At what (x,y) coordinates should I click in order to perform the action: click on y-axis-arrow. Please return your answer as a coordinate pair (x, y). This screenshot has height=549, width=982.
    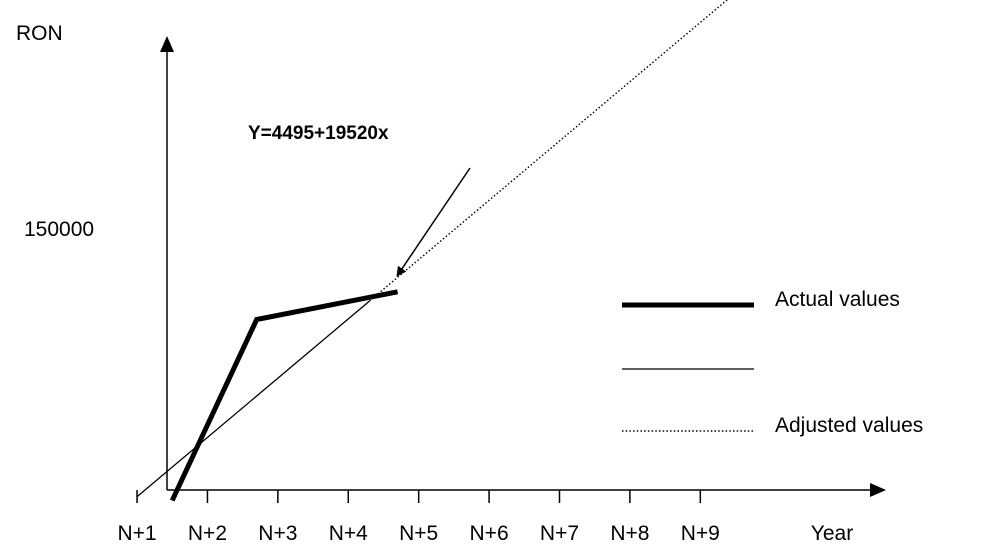
    Looking at the image, I should click on (167, 44).